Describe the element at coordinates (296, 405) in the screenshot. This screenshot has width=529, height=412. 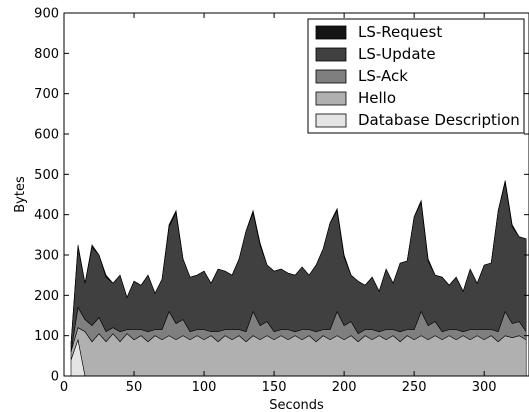
I see `x-axis-label: Seconds` at that location.